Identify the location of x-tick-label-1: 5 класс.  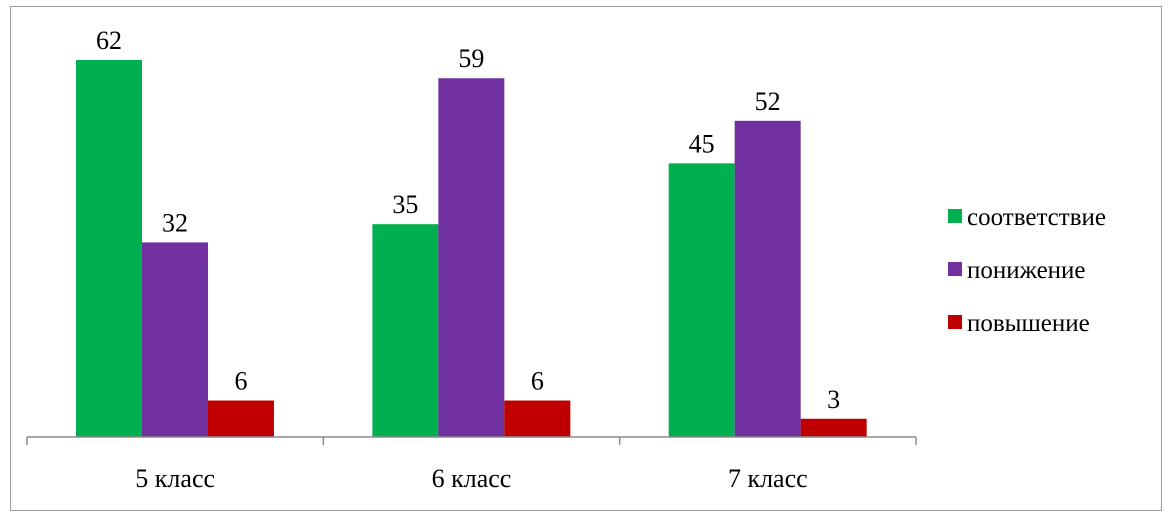
(175, 478).